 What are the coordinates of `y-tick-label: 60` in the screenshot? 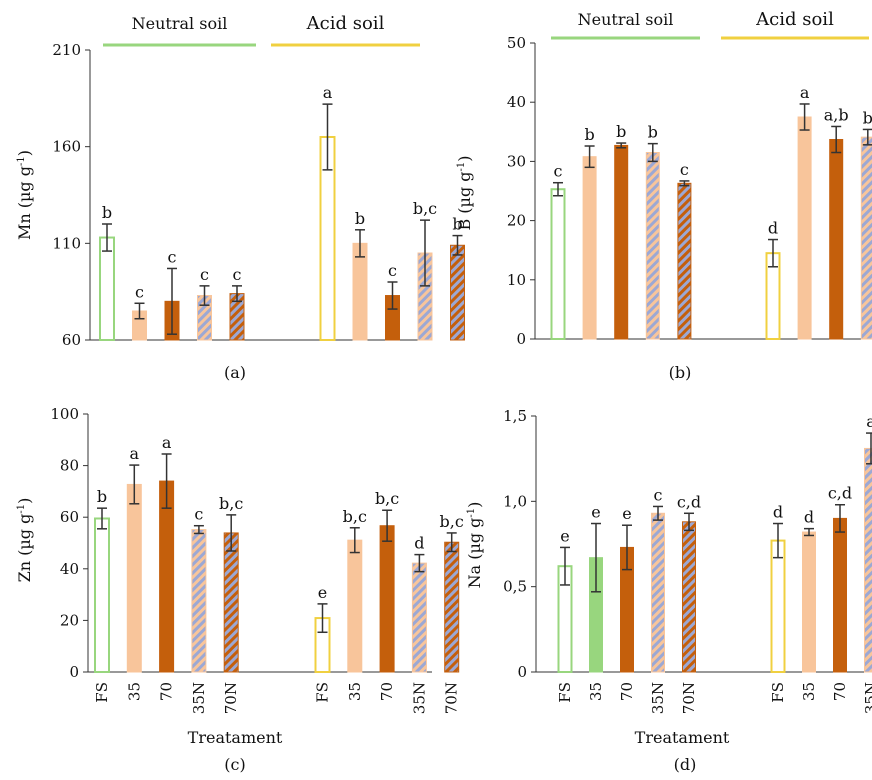 It's located at (69, 517).